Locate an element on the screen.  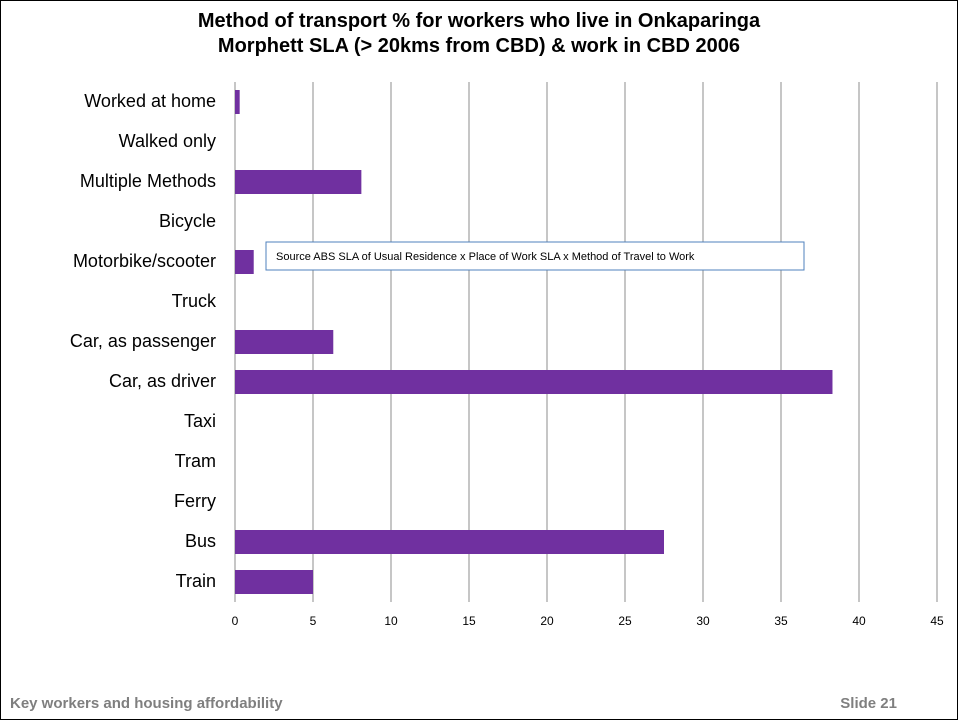
x-tick-label: 25 is located at coordinates (625, 621).